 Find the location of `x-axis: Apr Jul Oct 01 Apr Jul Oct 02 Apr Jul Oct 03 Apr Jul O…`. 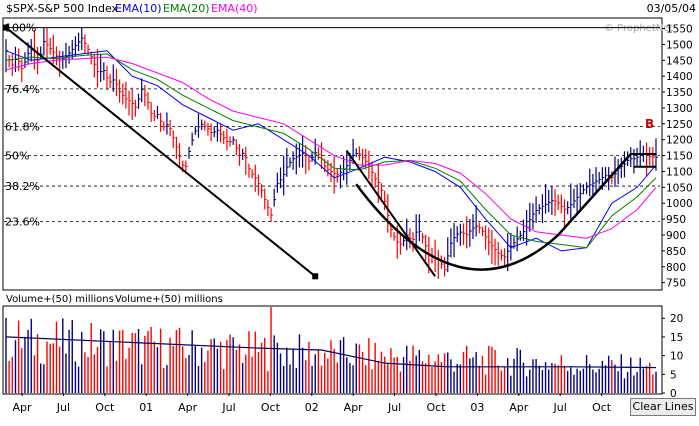

x-axis: Apr Jul Oct 01 Apr Jul Oct 02 Apr Jul Oct 03 Apr Jul O… is located at coordinates (312, 403).